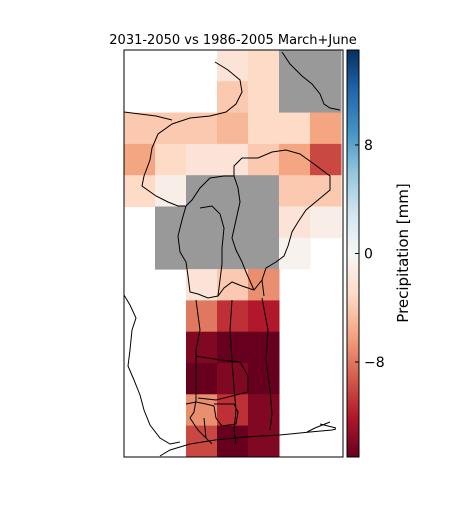  I want to click on colorbar-tick-label: 0, so click(368, 255).